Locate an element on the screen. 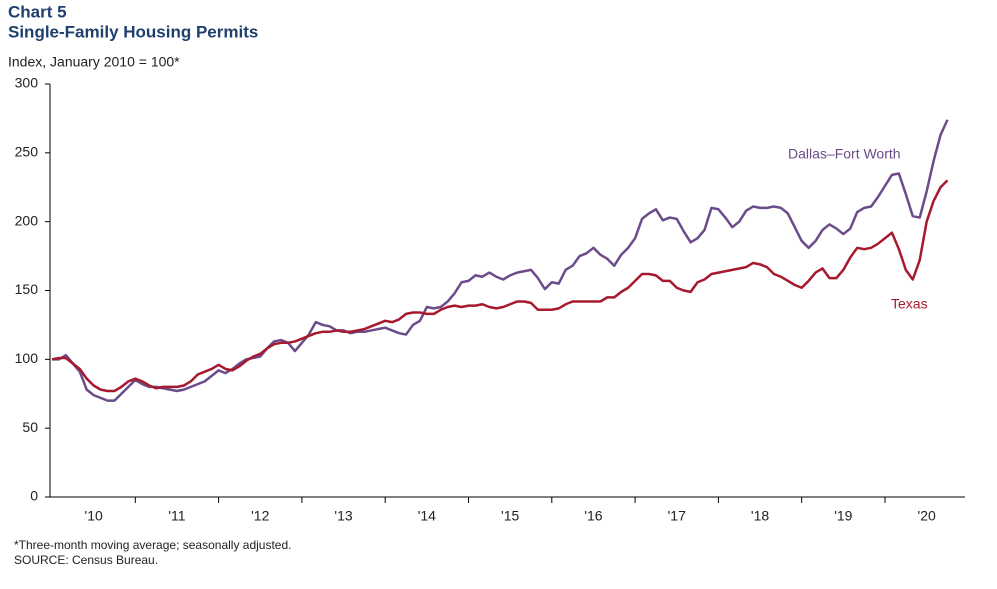 This screenshot has width=997, height=589. x-tick-label: '16 is located at coordinates (593, 516).